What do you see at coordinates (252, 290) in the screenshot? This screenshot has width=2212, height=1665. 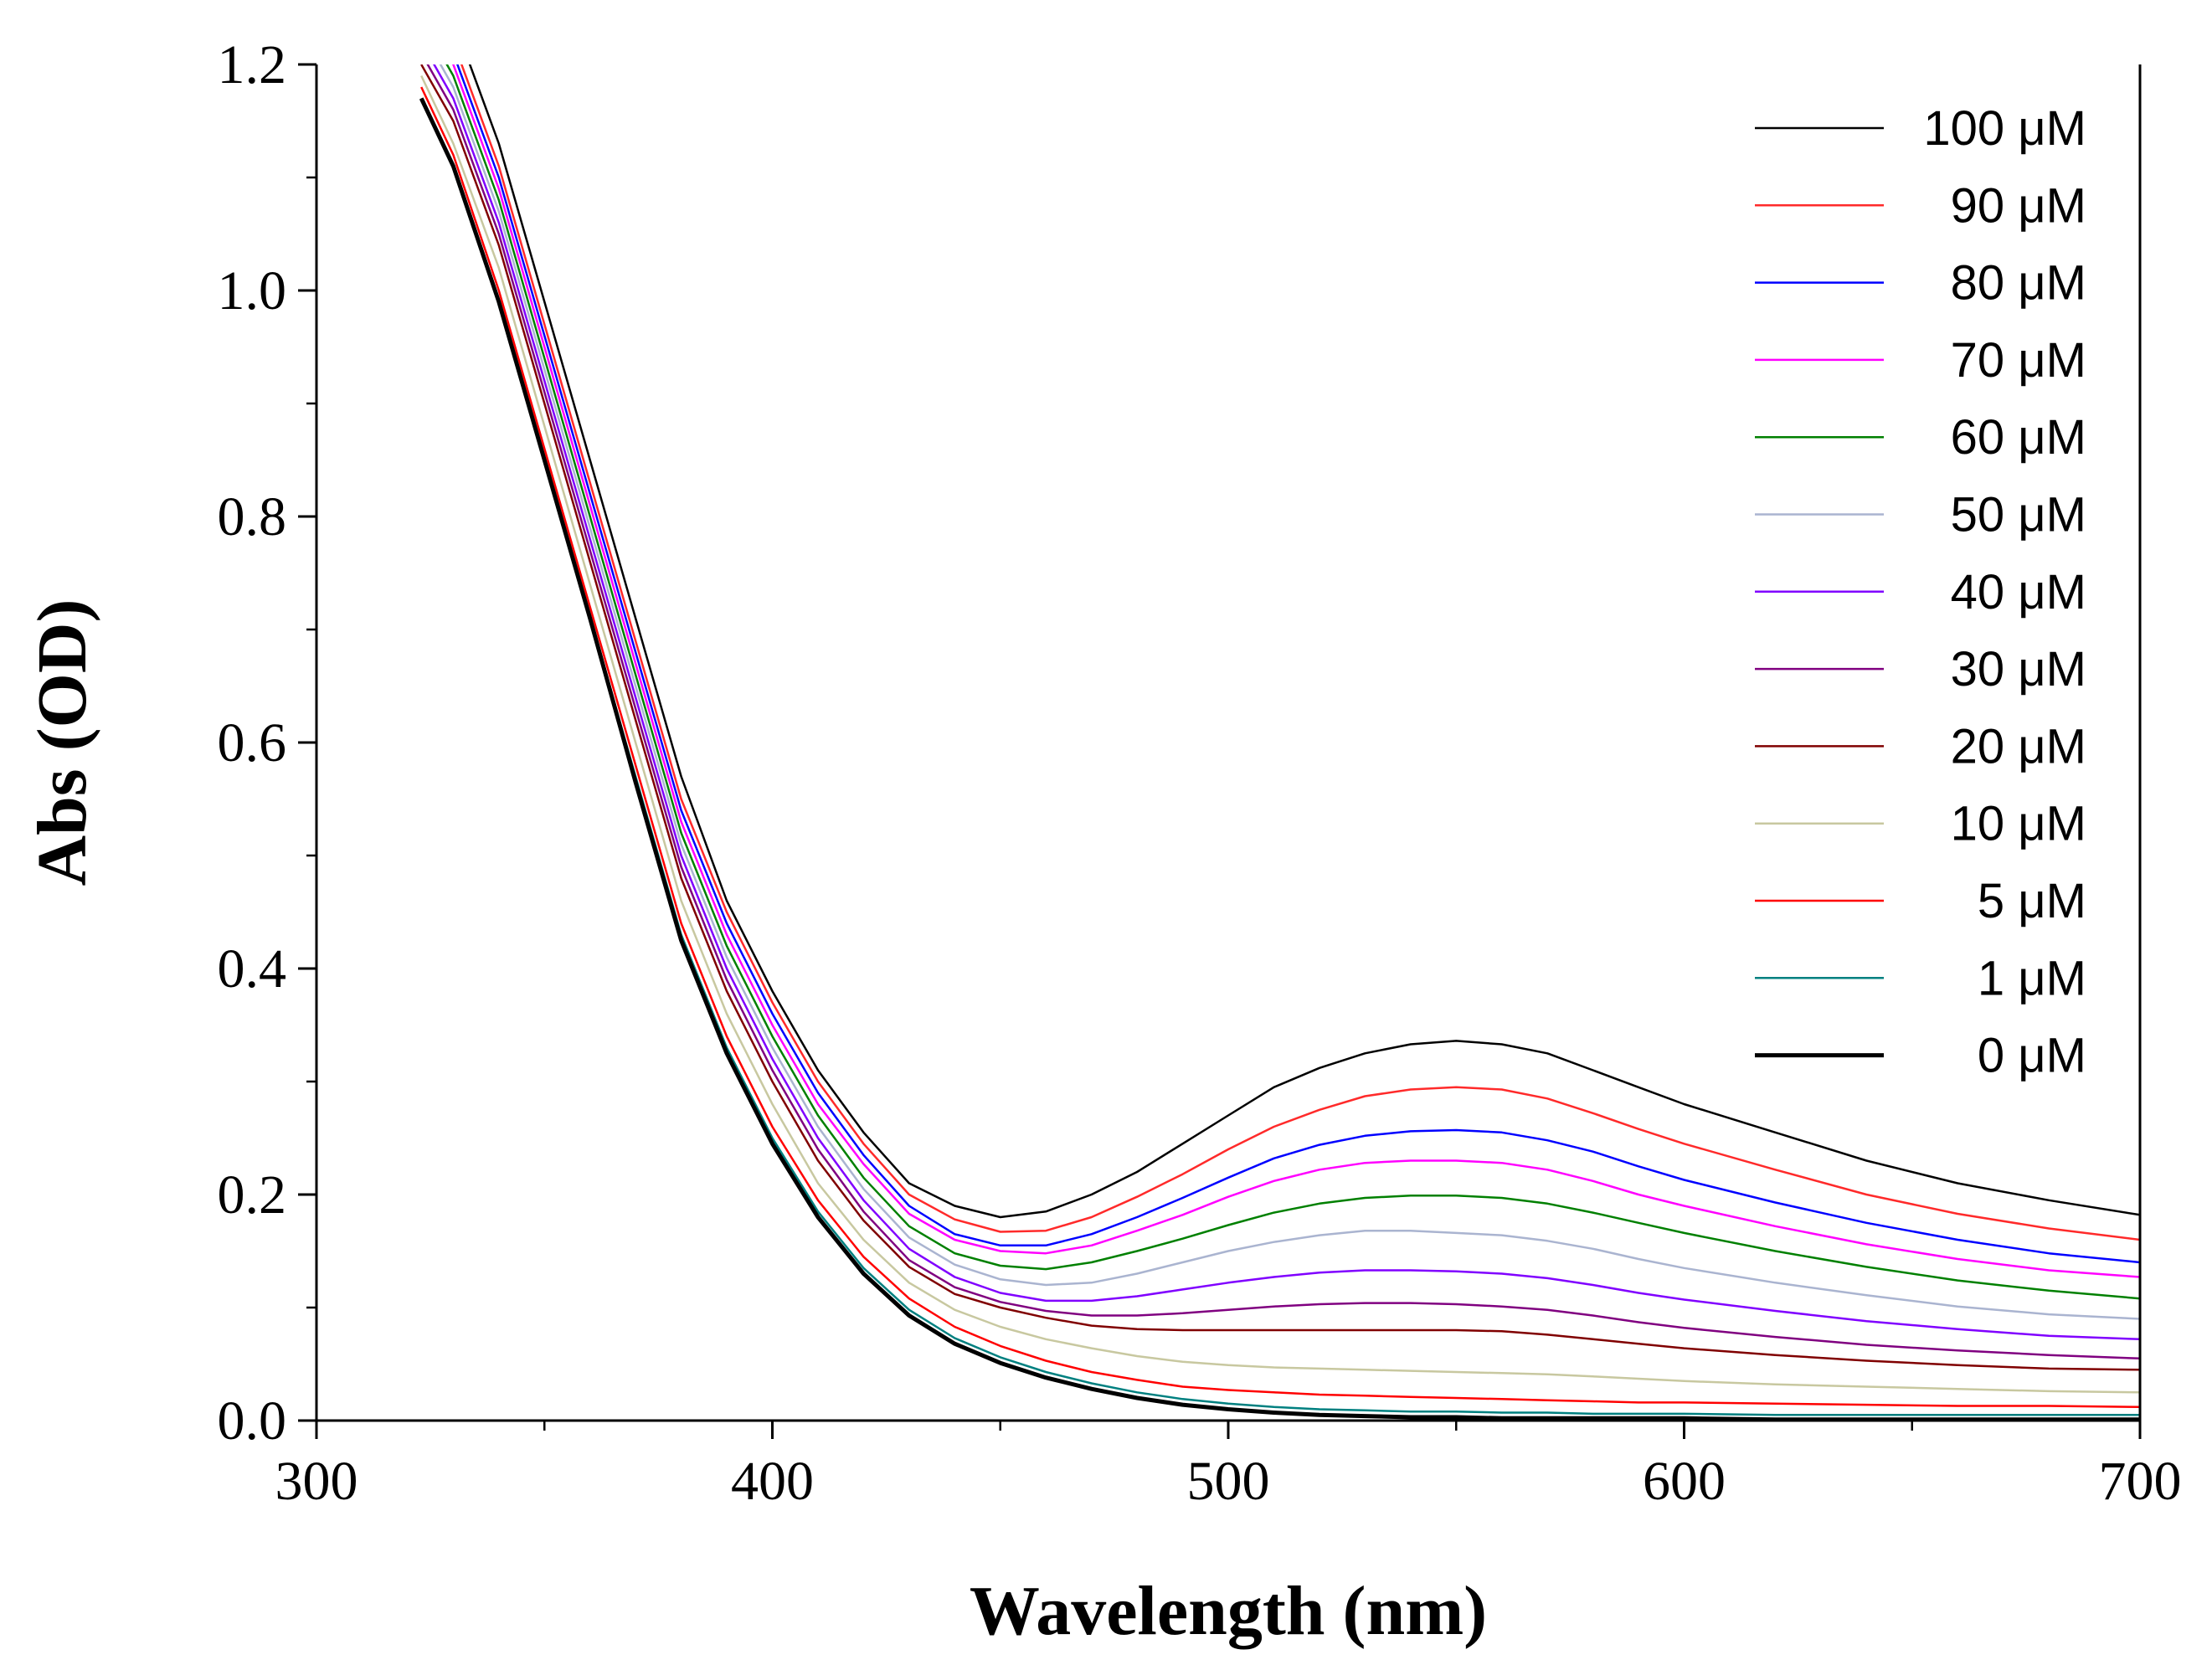 I see `y-tick-label: 1.0` at bounding box center [252, 290].